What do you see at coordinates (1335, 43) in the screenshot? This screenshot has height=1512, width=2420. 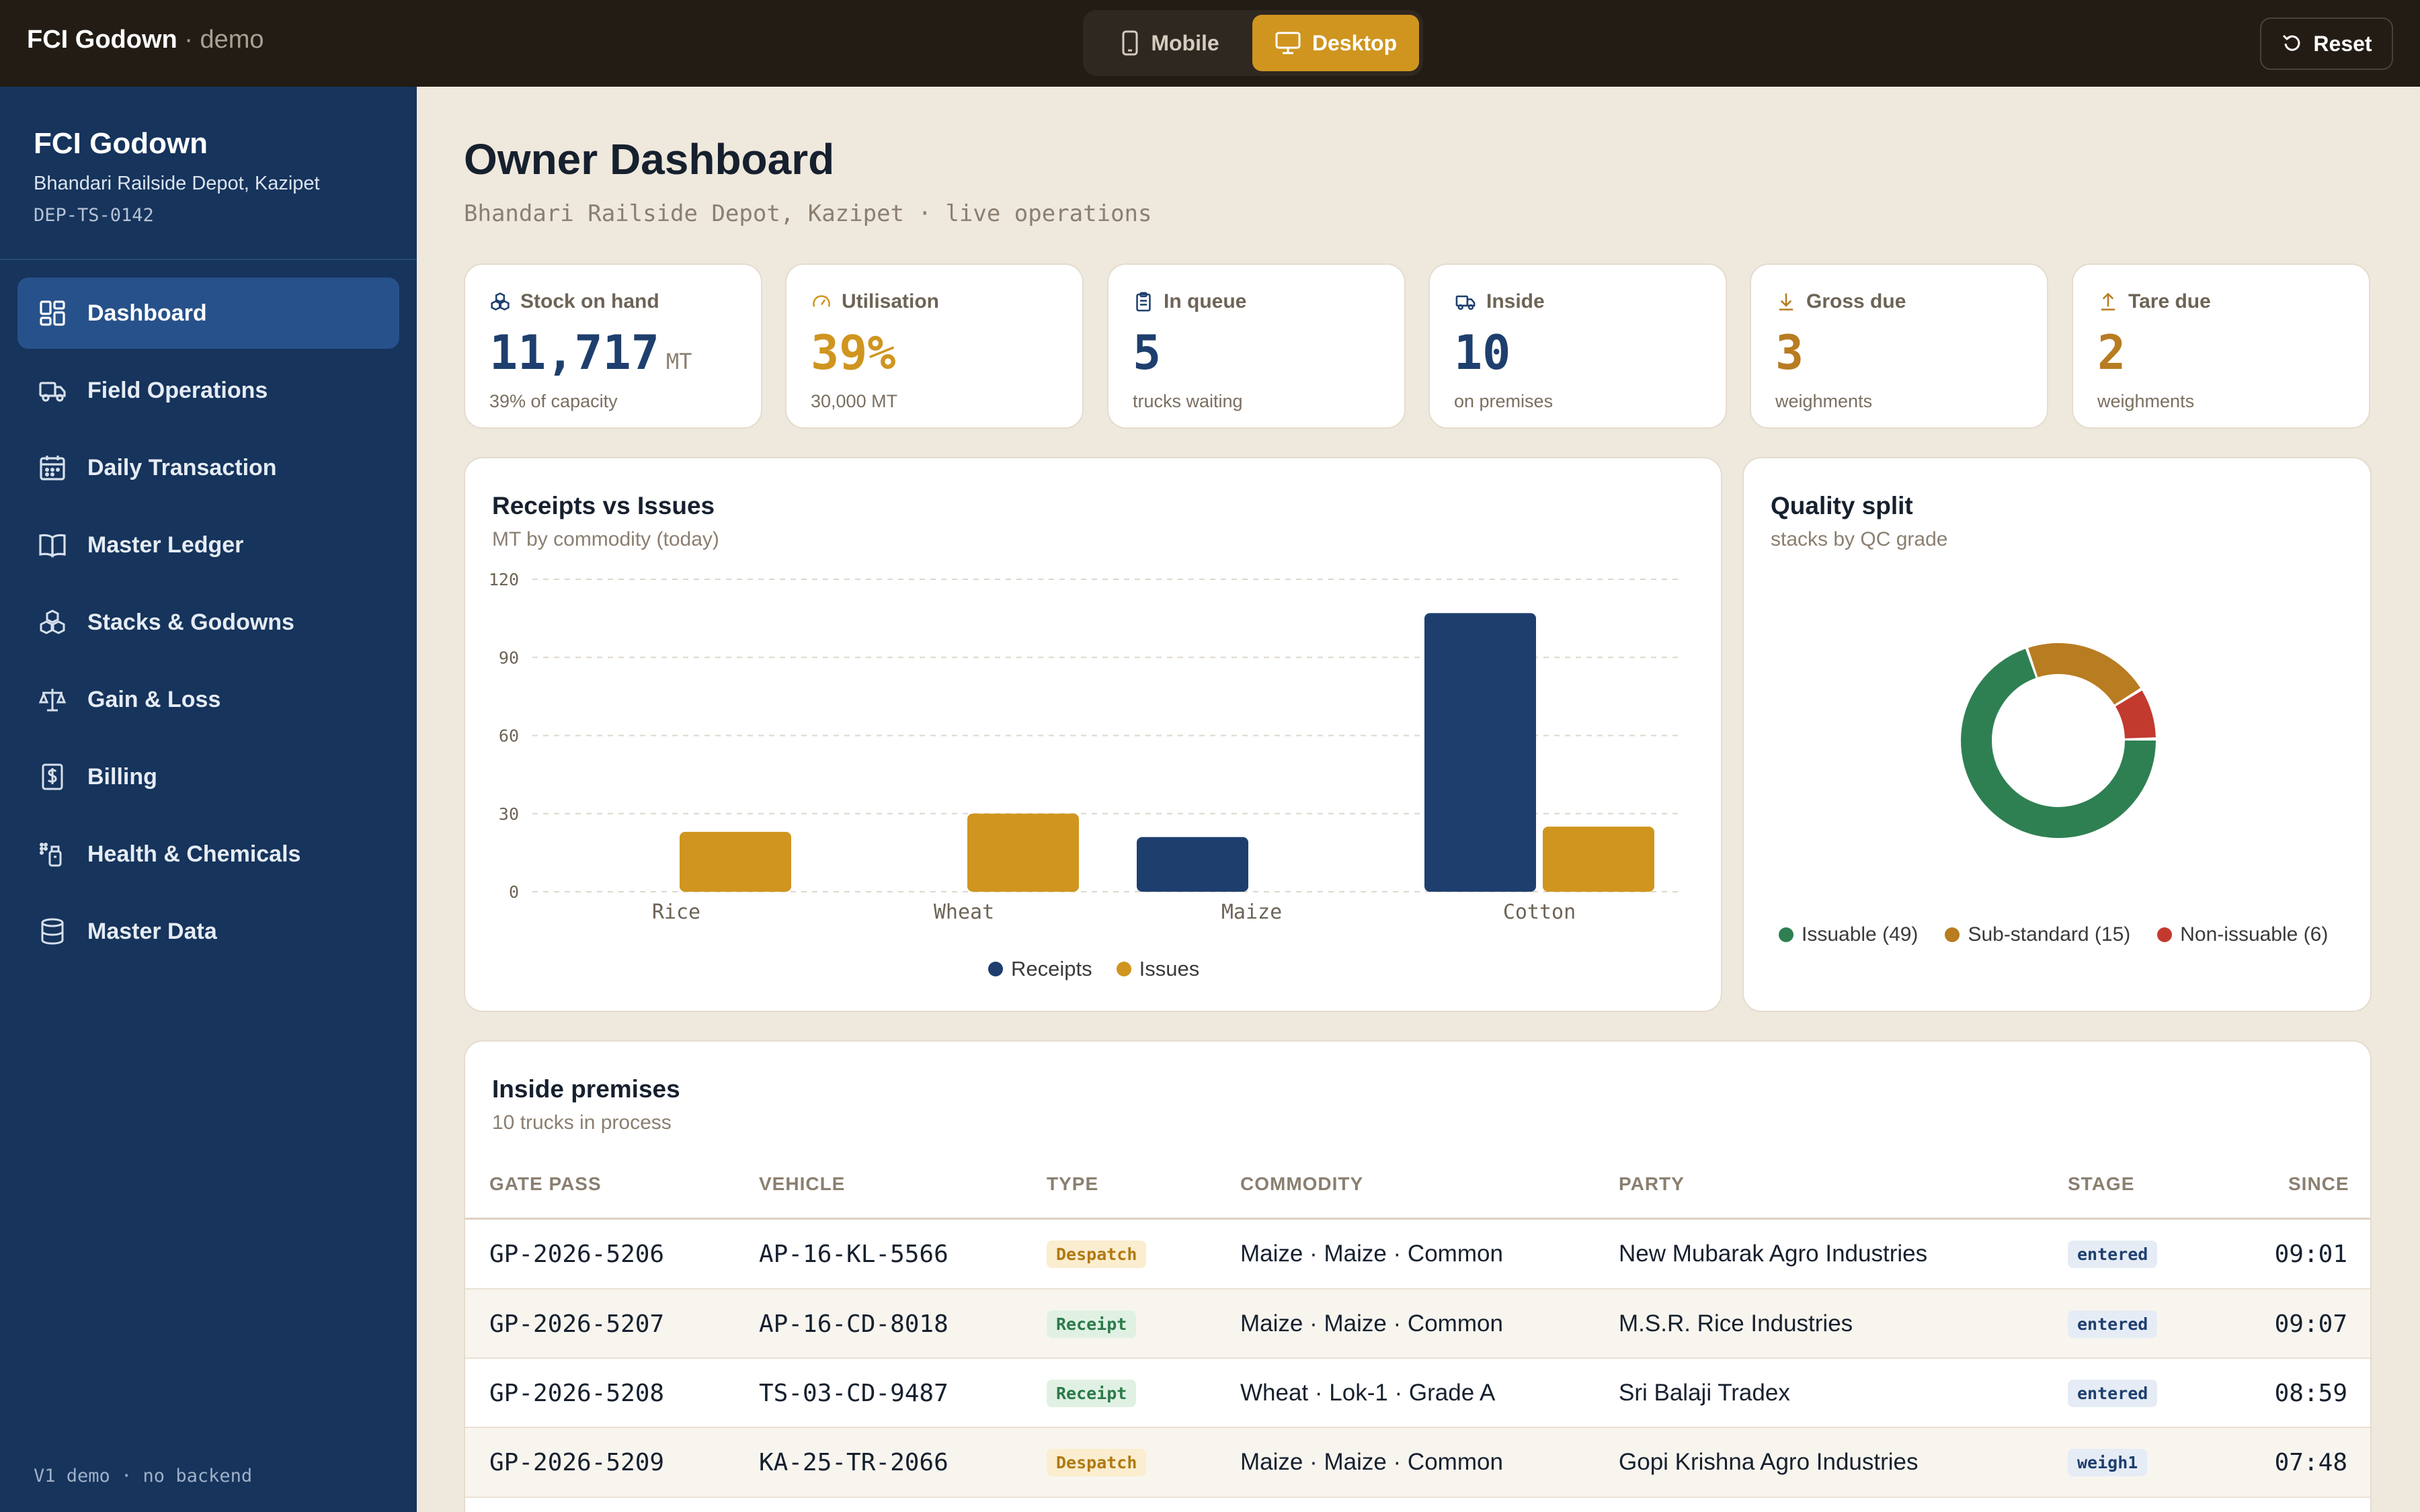 I see `desktop-view-button: Desktop` at bounding box center [1335, 43].